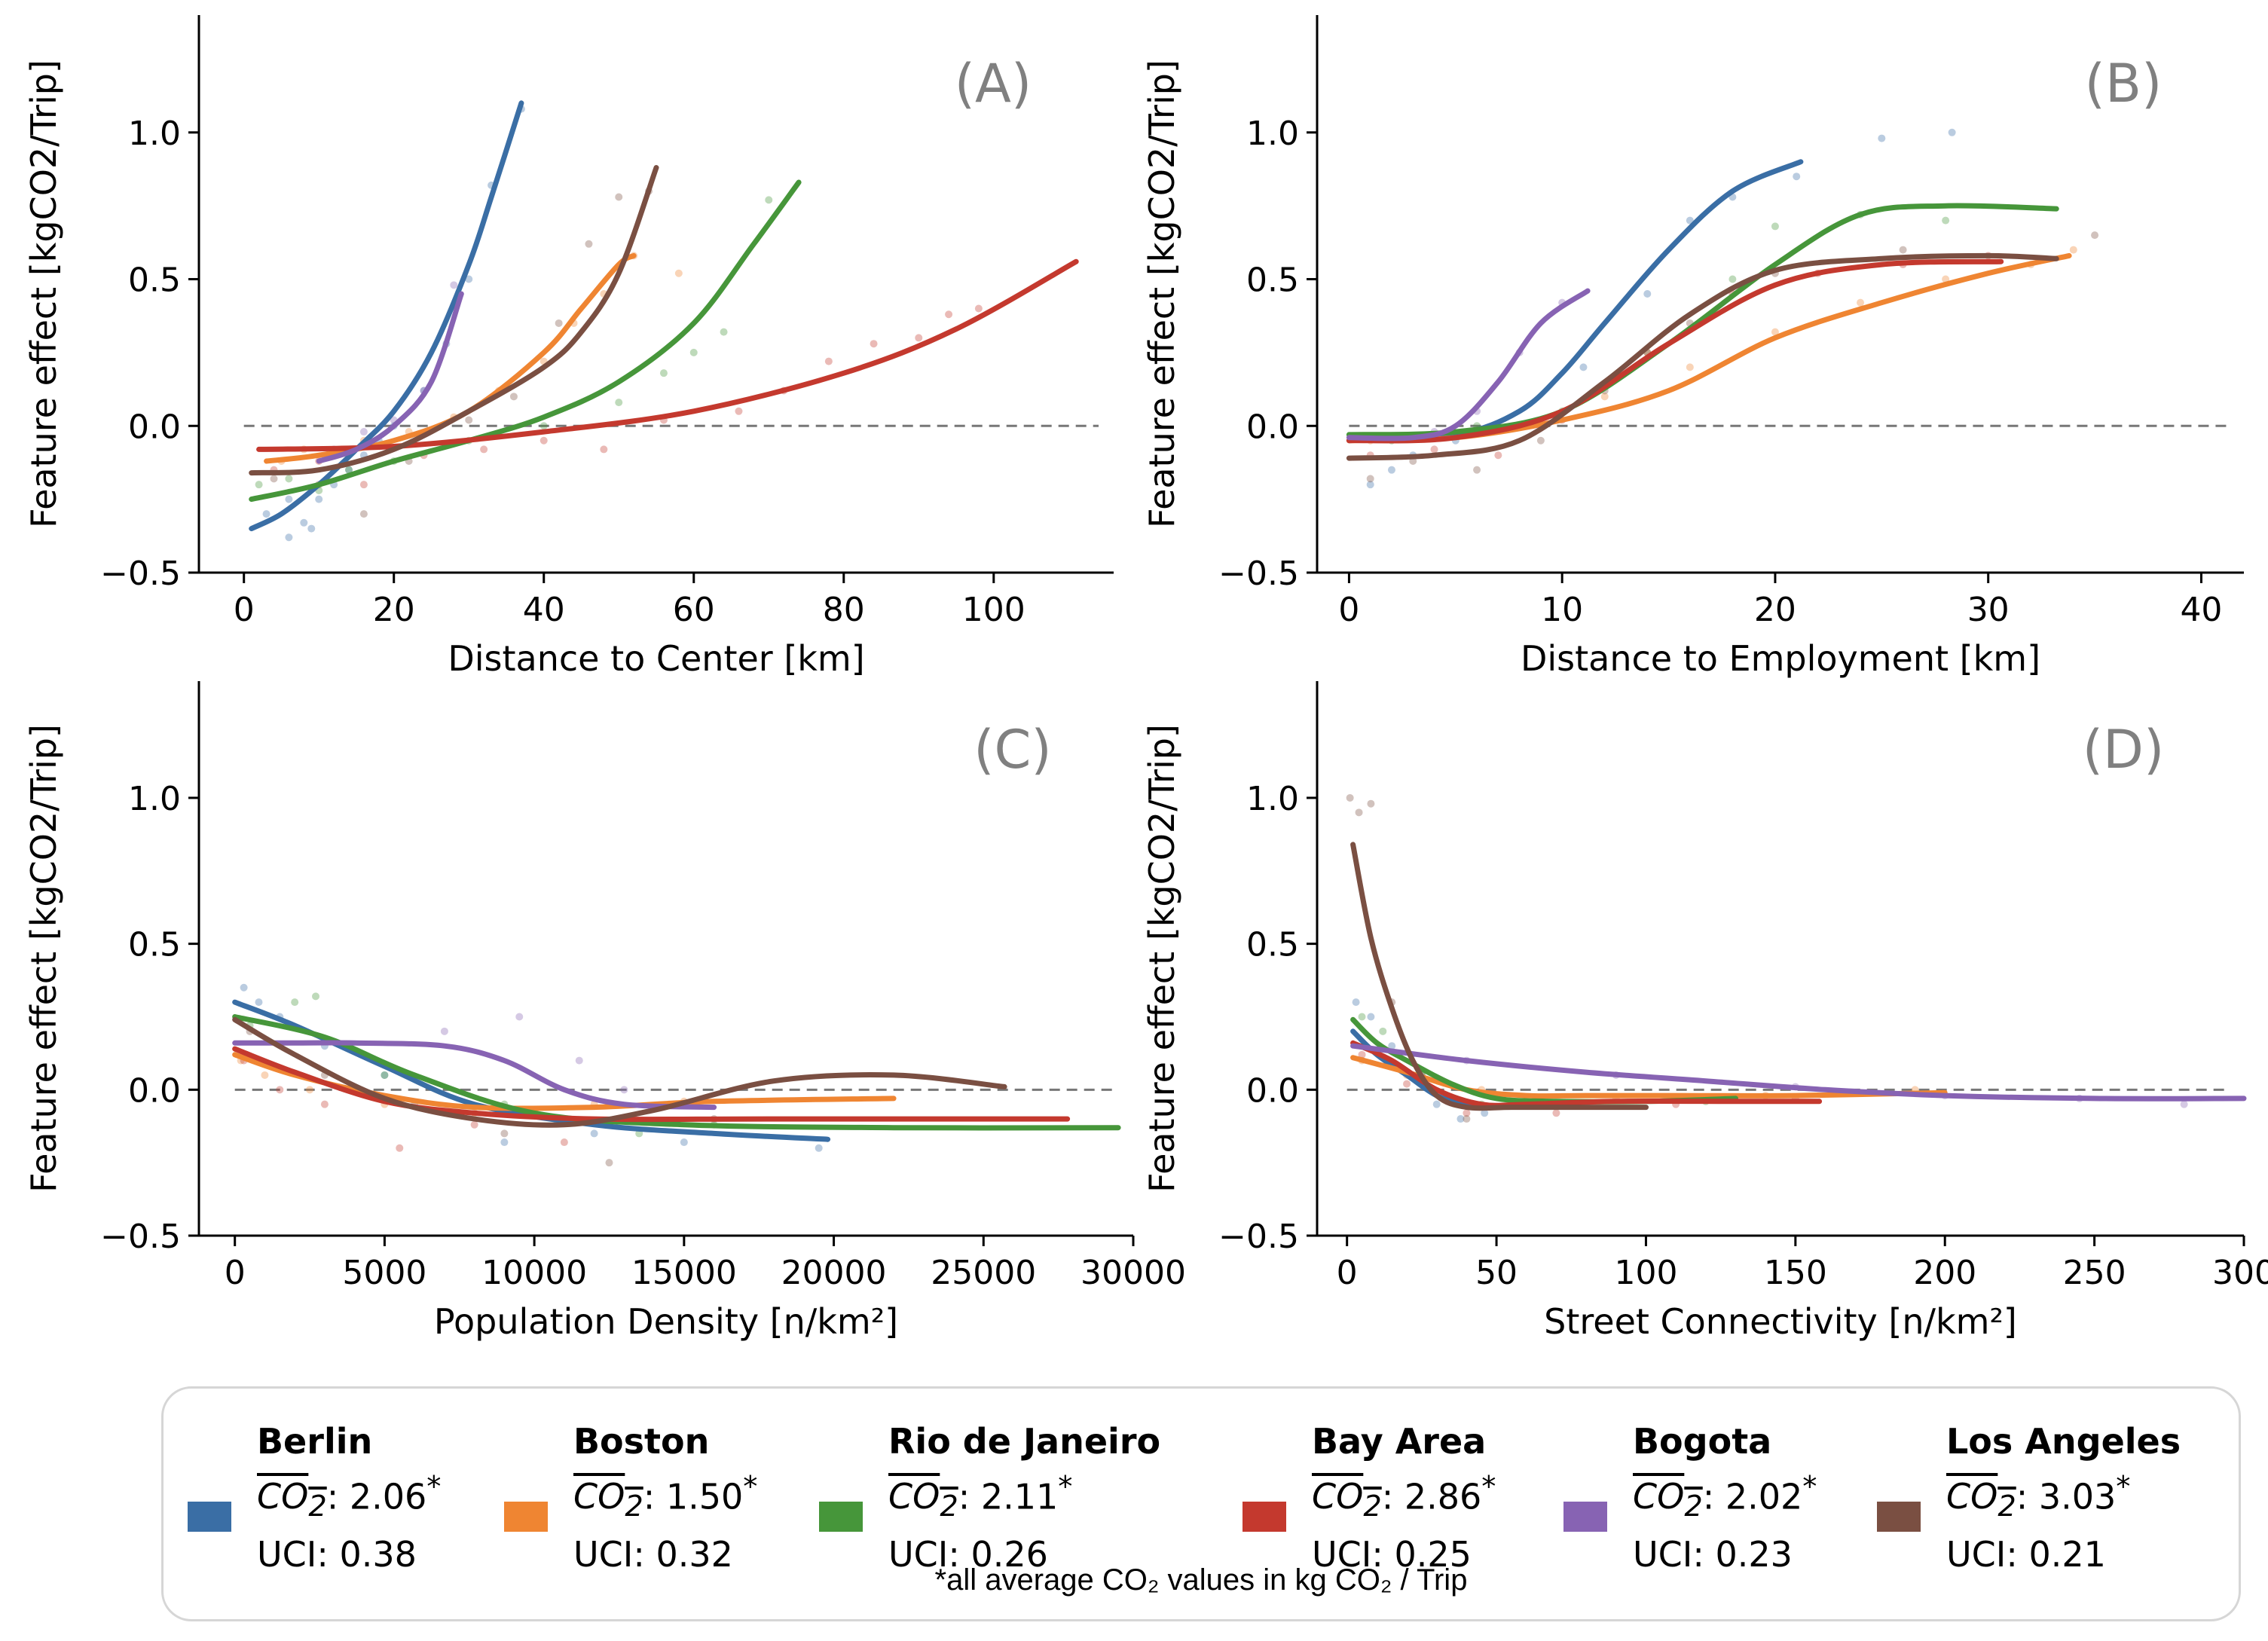 The height and width of the screenshot is (1641, 2268). Describe the element at coordinates (1725, 1497) in the screenshot. I see `legend-co2: CO2: 2.02*` at that location.